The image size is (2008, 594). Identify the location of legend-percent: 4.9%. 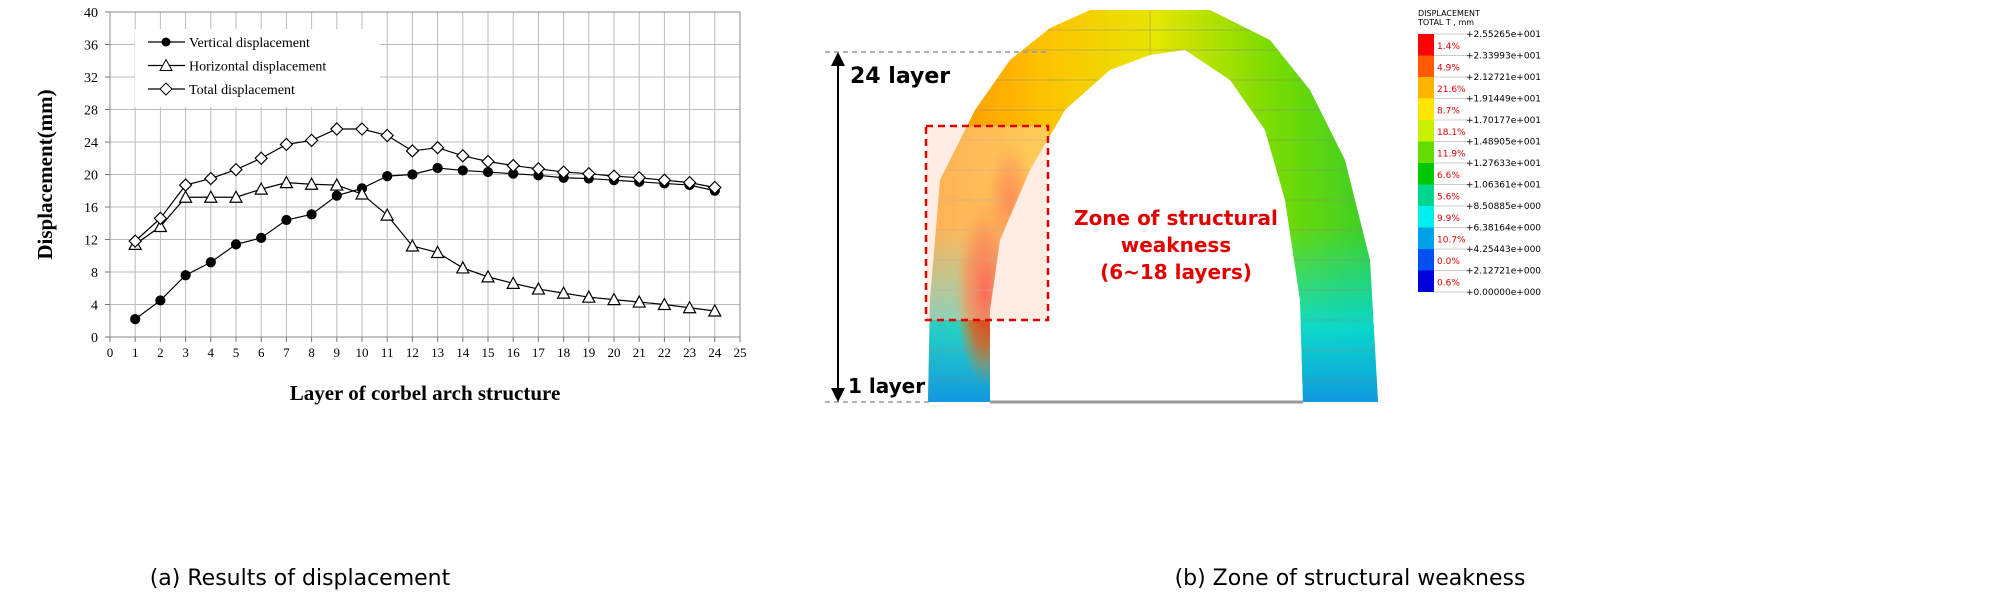
(1448, 69).